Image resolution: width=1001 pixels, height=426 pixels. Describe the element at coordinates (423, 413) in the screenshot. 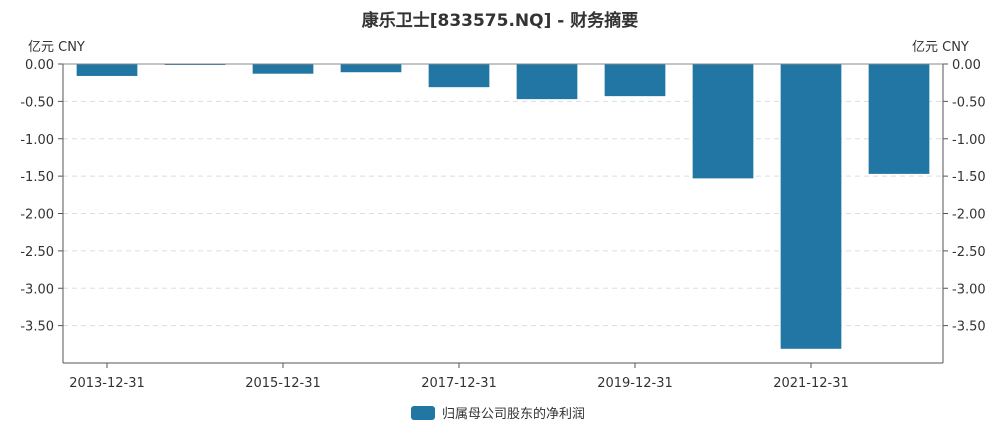

I see `legend-swatch` at that location.